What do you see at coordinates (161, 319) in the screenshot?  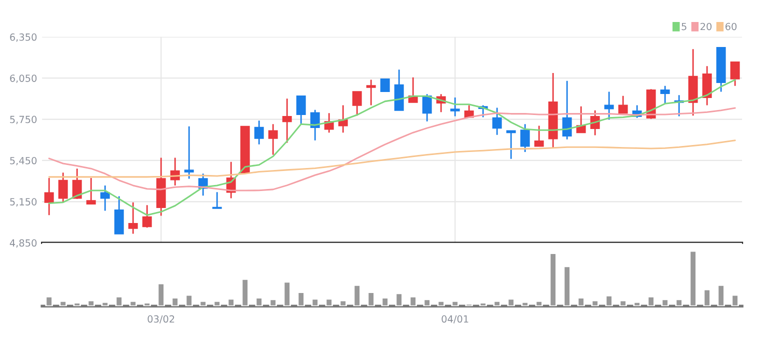 I see `x-tick-label: 03/02` at bounding box center [161, 319].